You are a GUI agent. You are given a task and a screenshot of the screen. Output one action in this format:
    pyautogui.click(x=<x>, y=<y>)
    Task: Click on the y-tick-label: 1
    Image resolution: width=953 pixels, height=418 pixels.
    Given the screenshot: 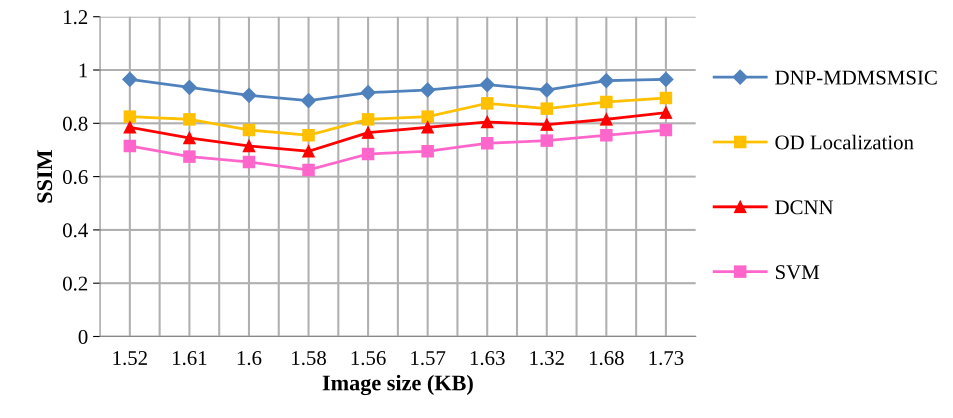 What is the action you would take?
    pyautogui.click(x=84, y=70)
    